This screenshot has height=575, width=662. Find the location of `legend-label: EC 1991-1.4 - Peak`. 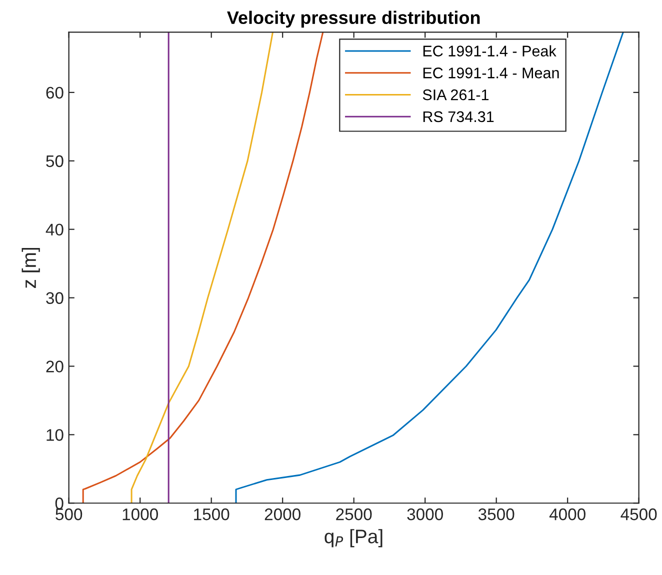

legend-label: EC 1991-1.4 - Peak is located at coordinates (489, 50).